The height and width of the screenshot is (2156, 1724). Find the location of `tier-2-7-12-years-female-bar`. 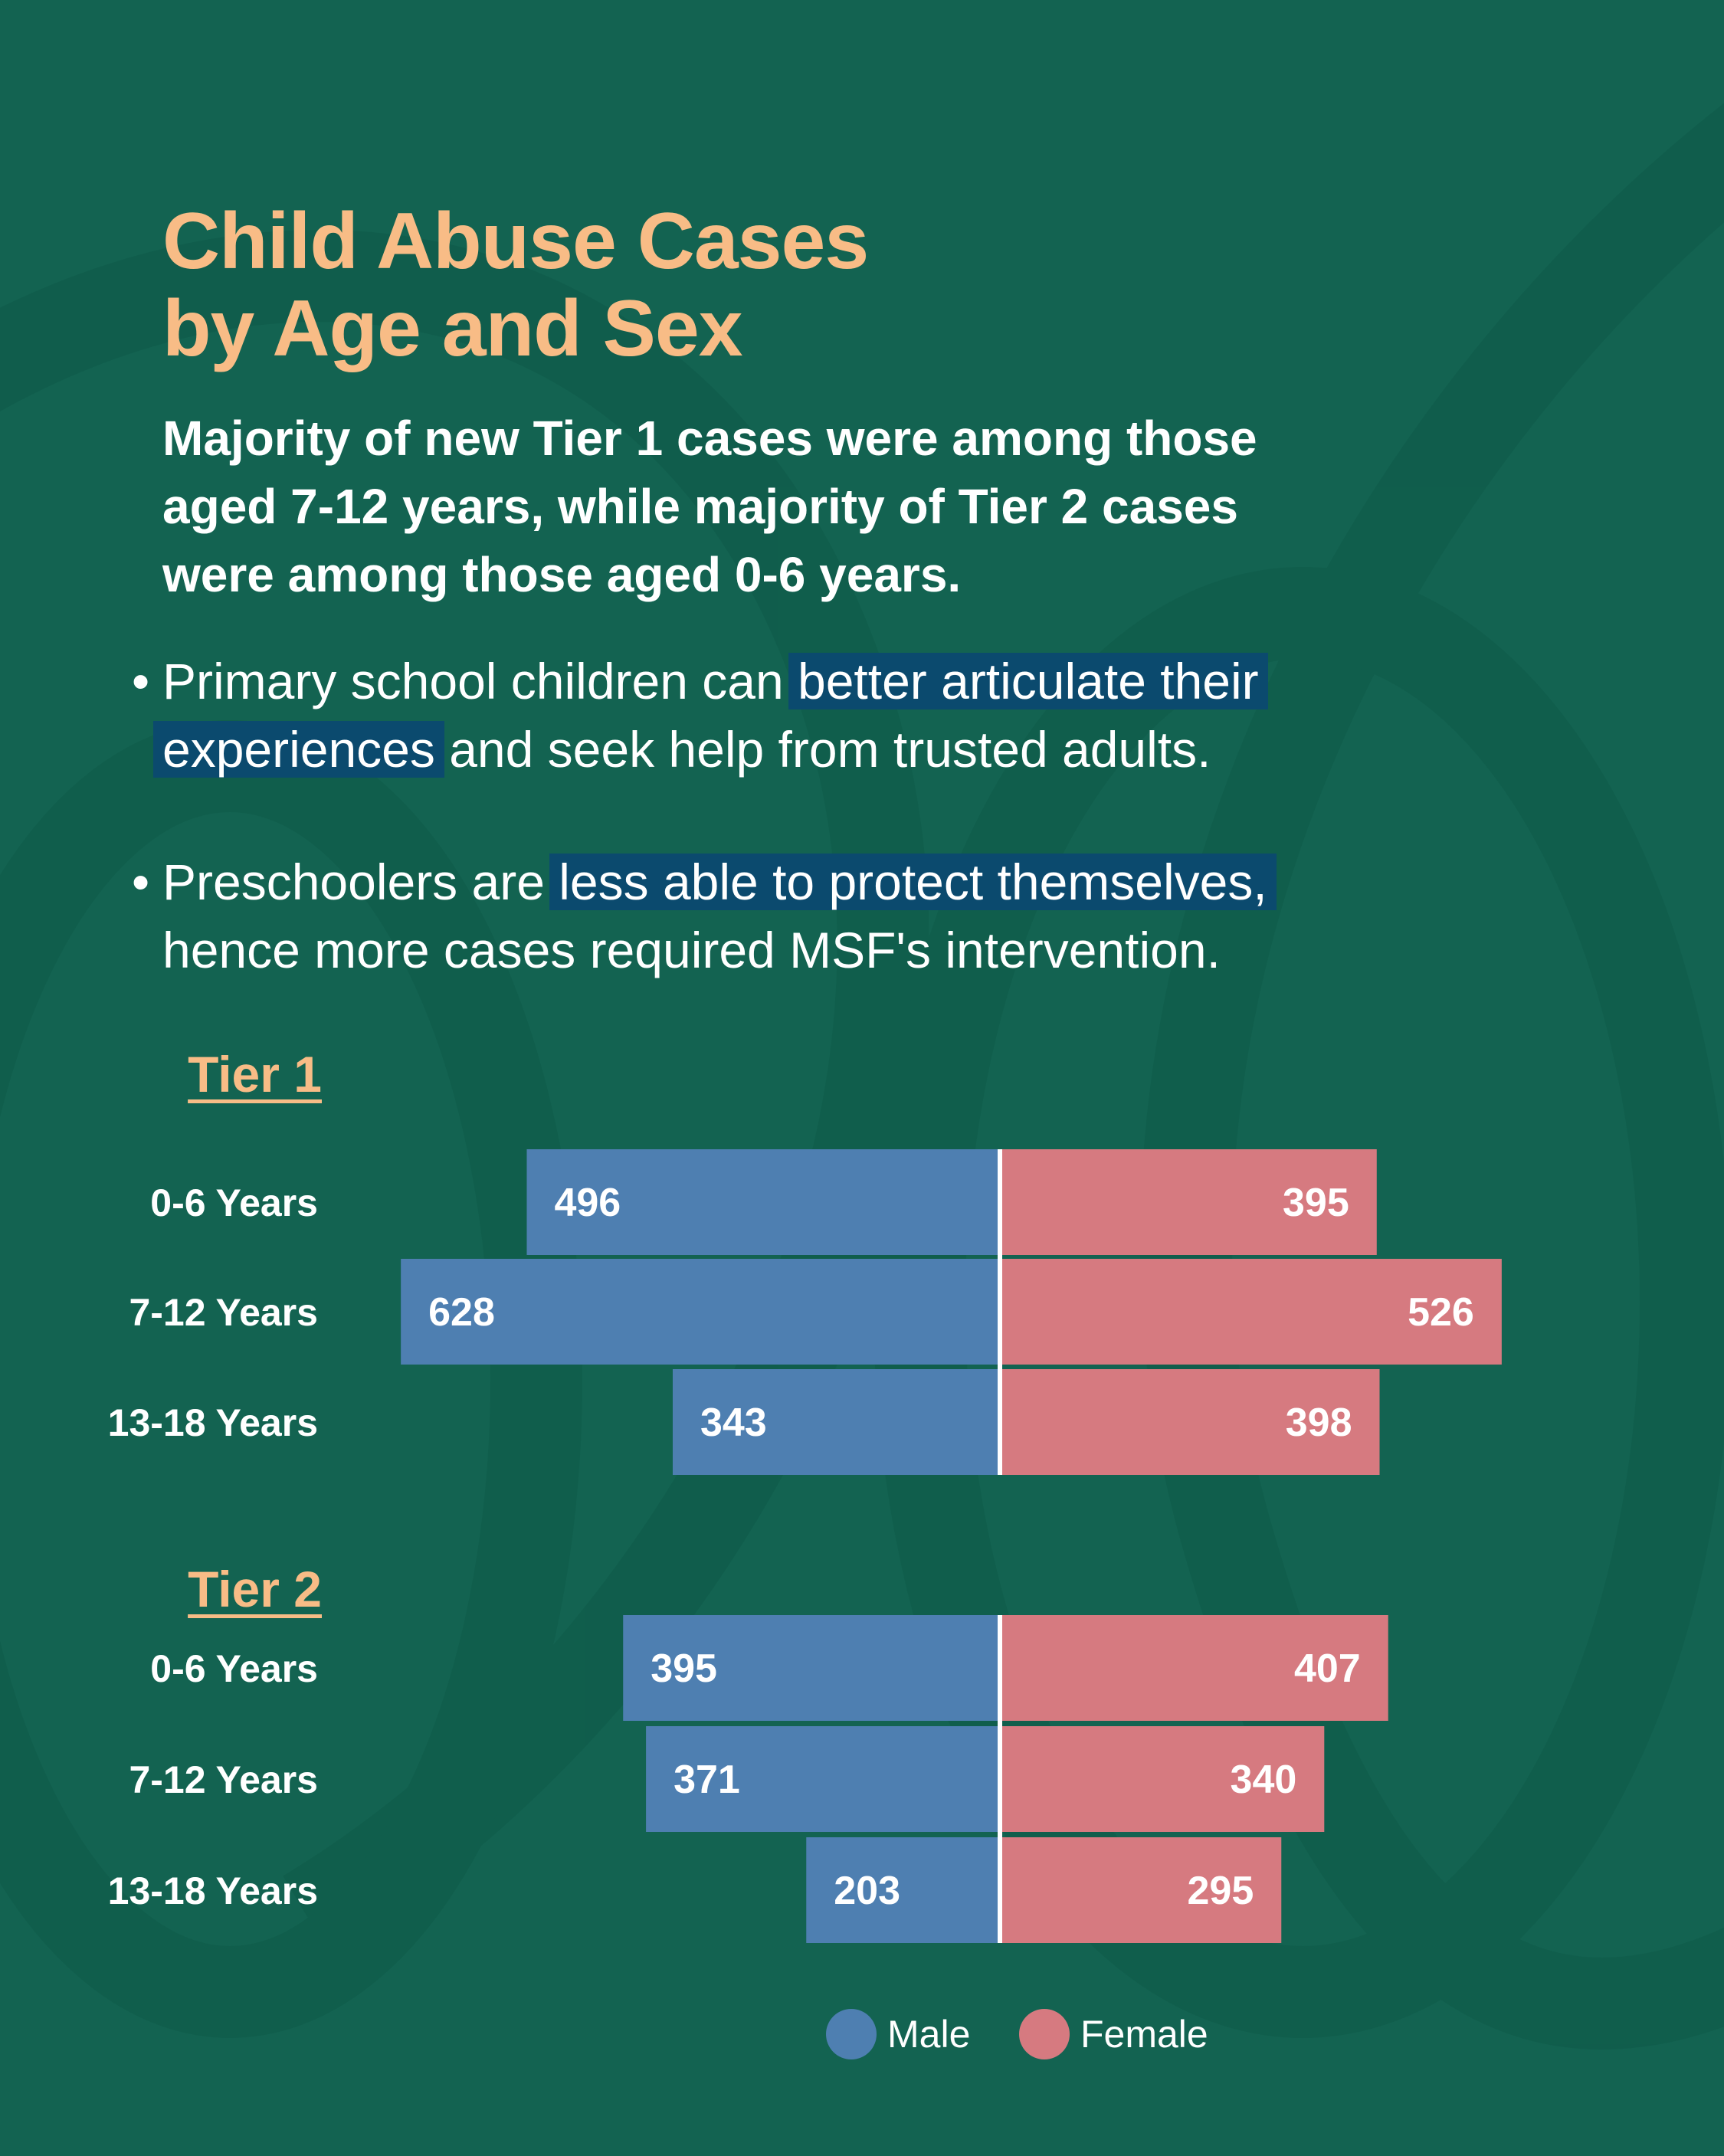

tier-2-7-12-years-female-bar is located at coordinates (1162, 1779).